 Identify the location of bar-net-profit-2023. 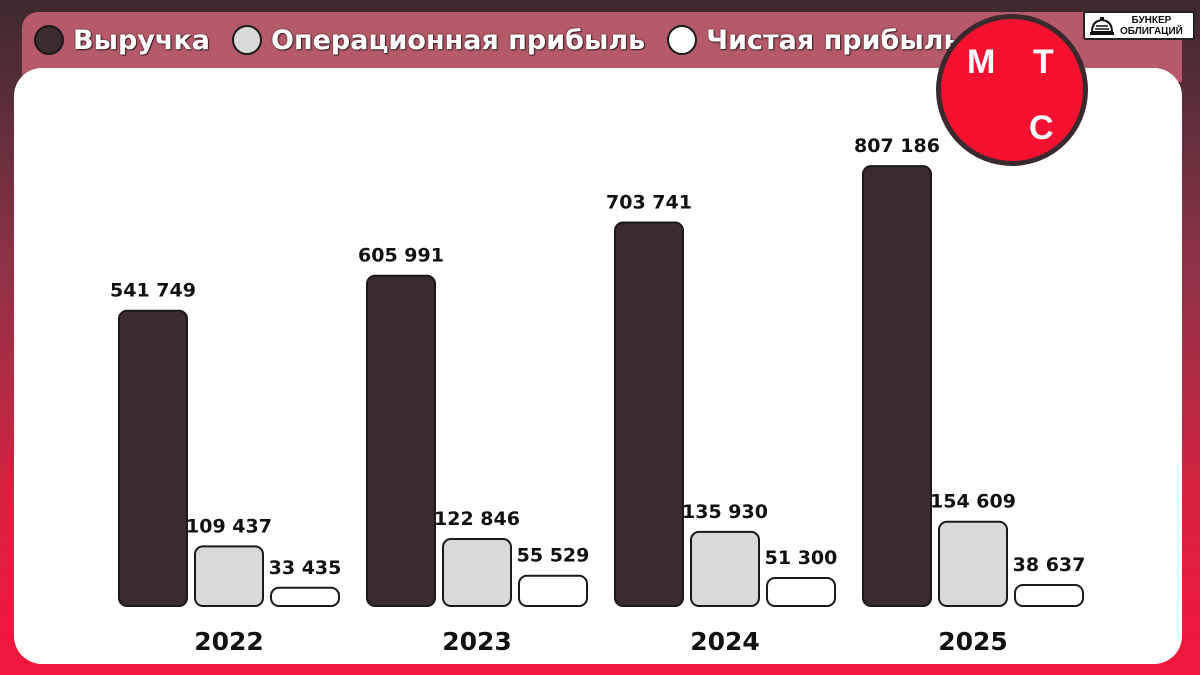
(553, 590).